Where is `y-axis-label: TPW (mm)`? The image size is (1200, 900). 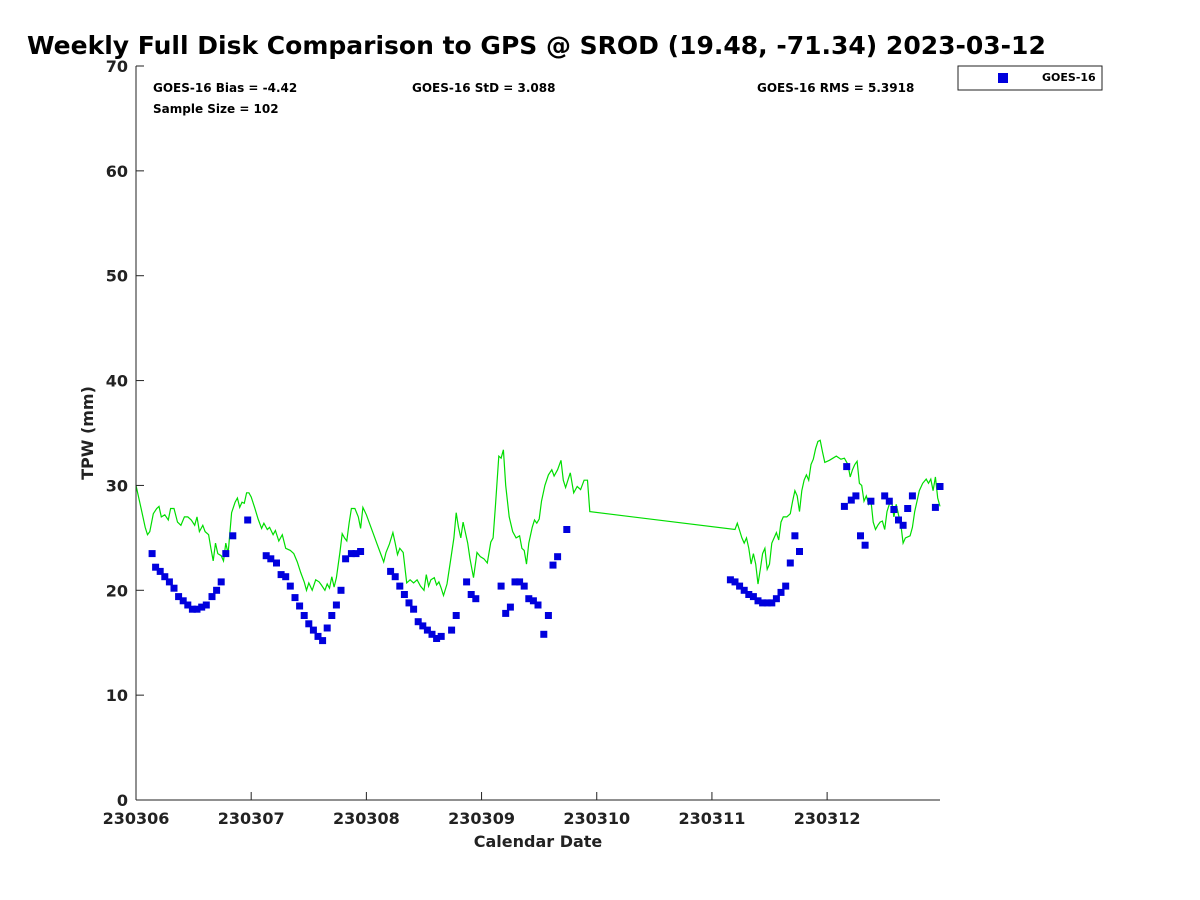 y-axis-label: TPW (mm) is located at coordinates (87, 433).